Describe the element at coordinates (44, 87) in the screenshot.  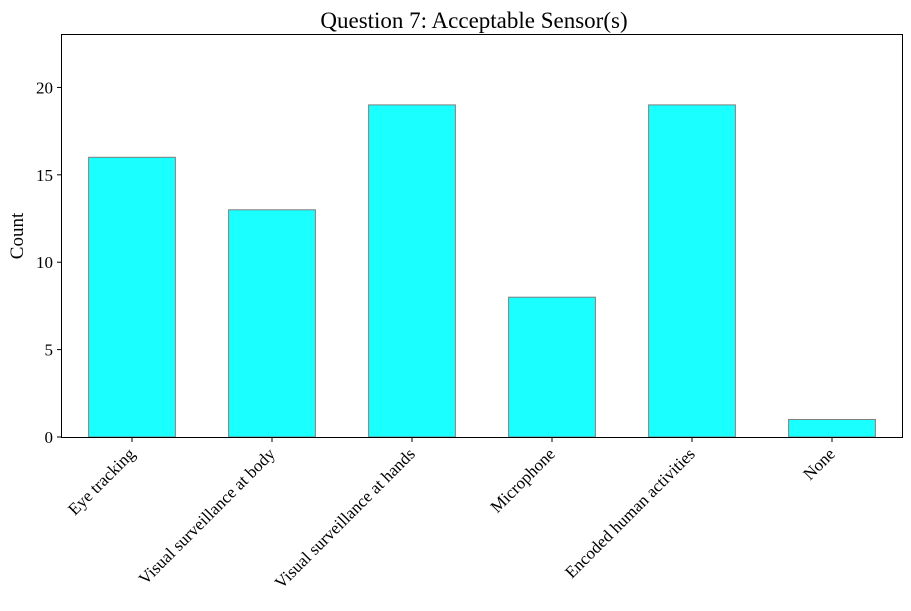
I see `y-tick-label: 20` at that location.